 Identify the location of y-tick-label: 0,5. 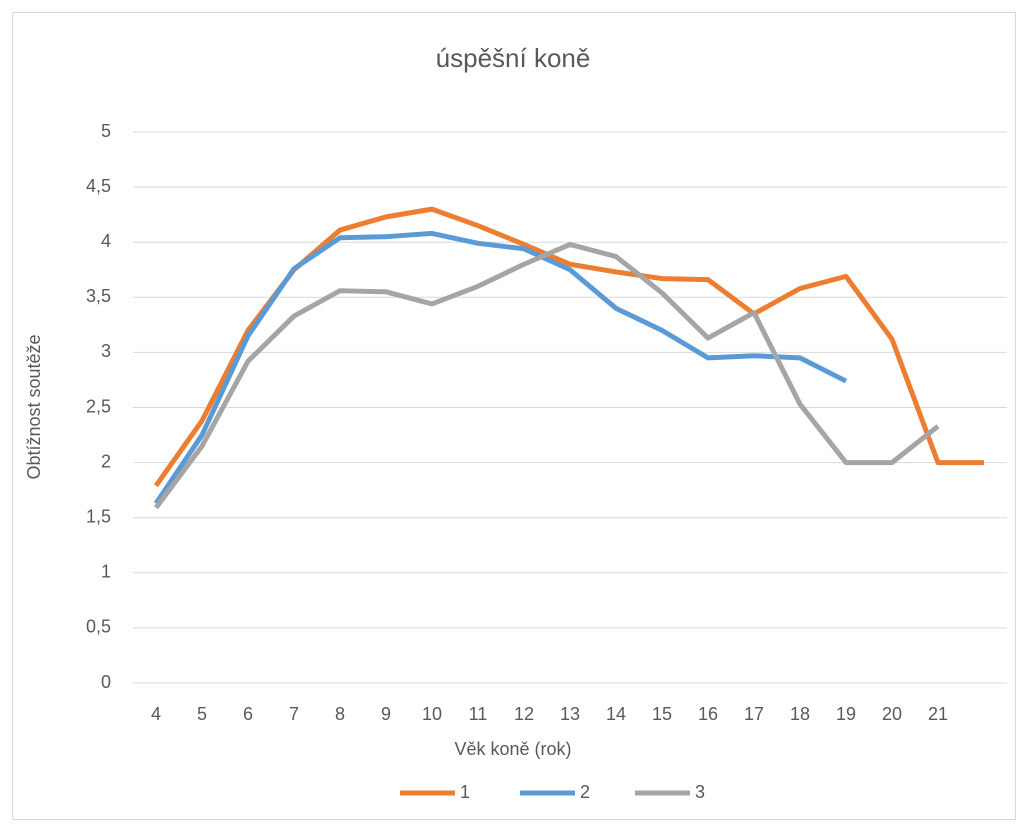
(98, 627).